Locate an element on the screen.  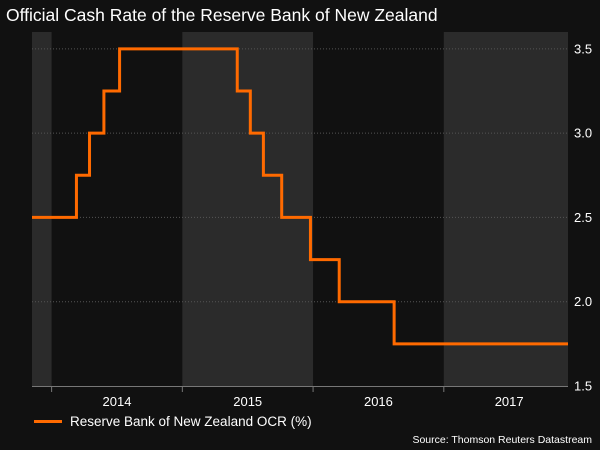
source-note: Source: Thomson Reuters Datastream is located at coordinates (502, 440).